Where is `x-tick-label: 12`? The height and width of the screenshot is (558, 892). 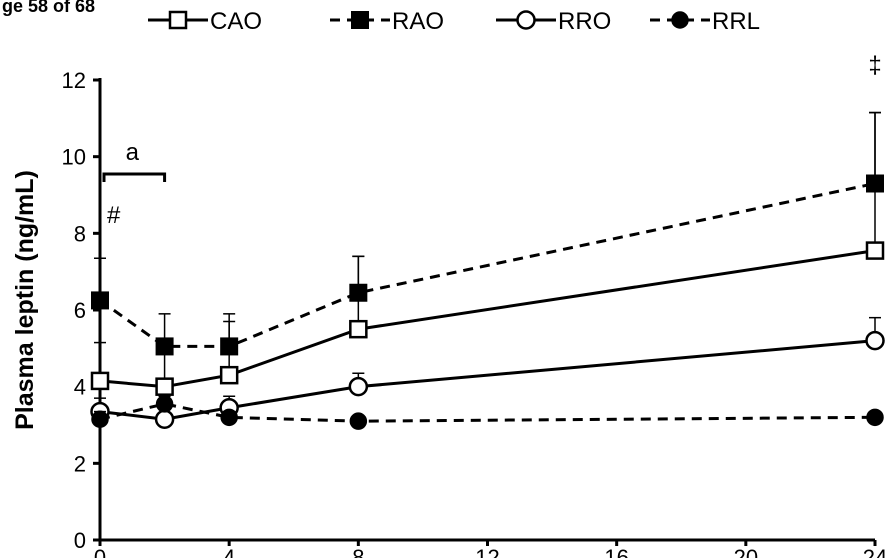 x-tick-label: 12 is located at coordinates (487, 551).